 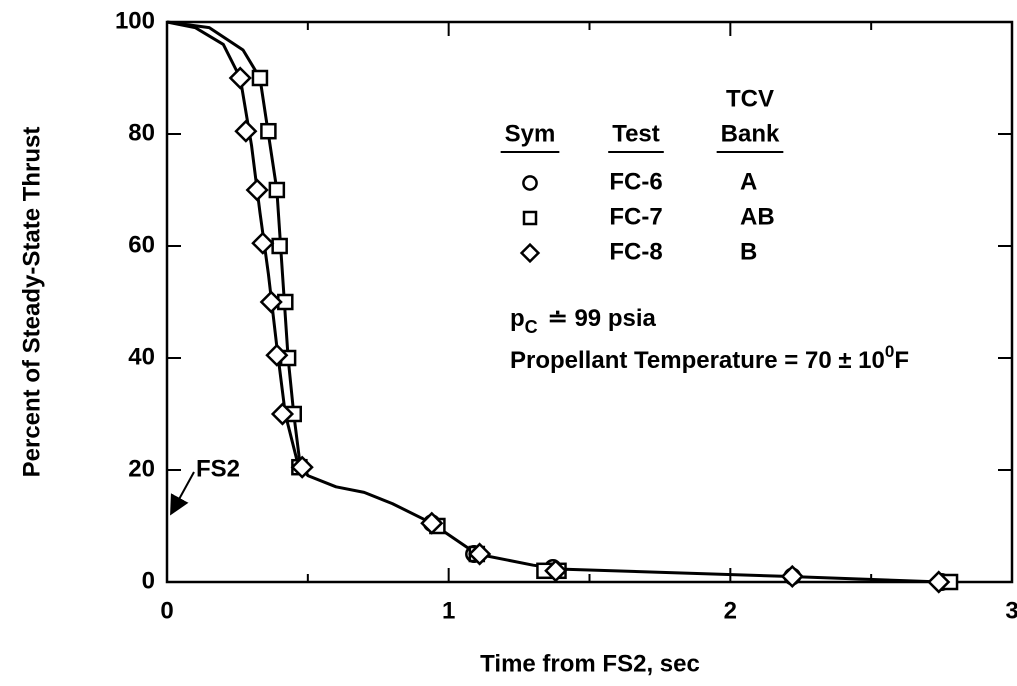 What do you see at coordinates (583, 320) in the screenshot?
I see `pressure-annotation: pC ≐ 99 psia` at bounding box center [583, 320].